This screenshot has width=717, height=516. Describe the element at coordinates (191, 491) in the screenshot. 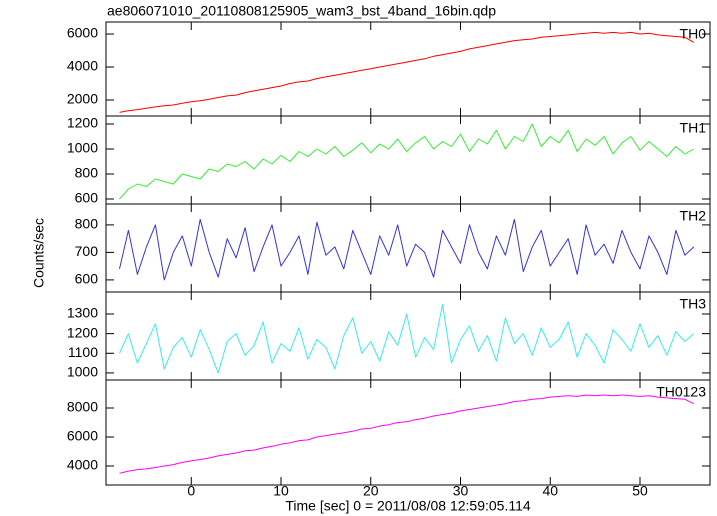

I see `x-tick-label: 0` at that location.